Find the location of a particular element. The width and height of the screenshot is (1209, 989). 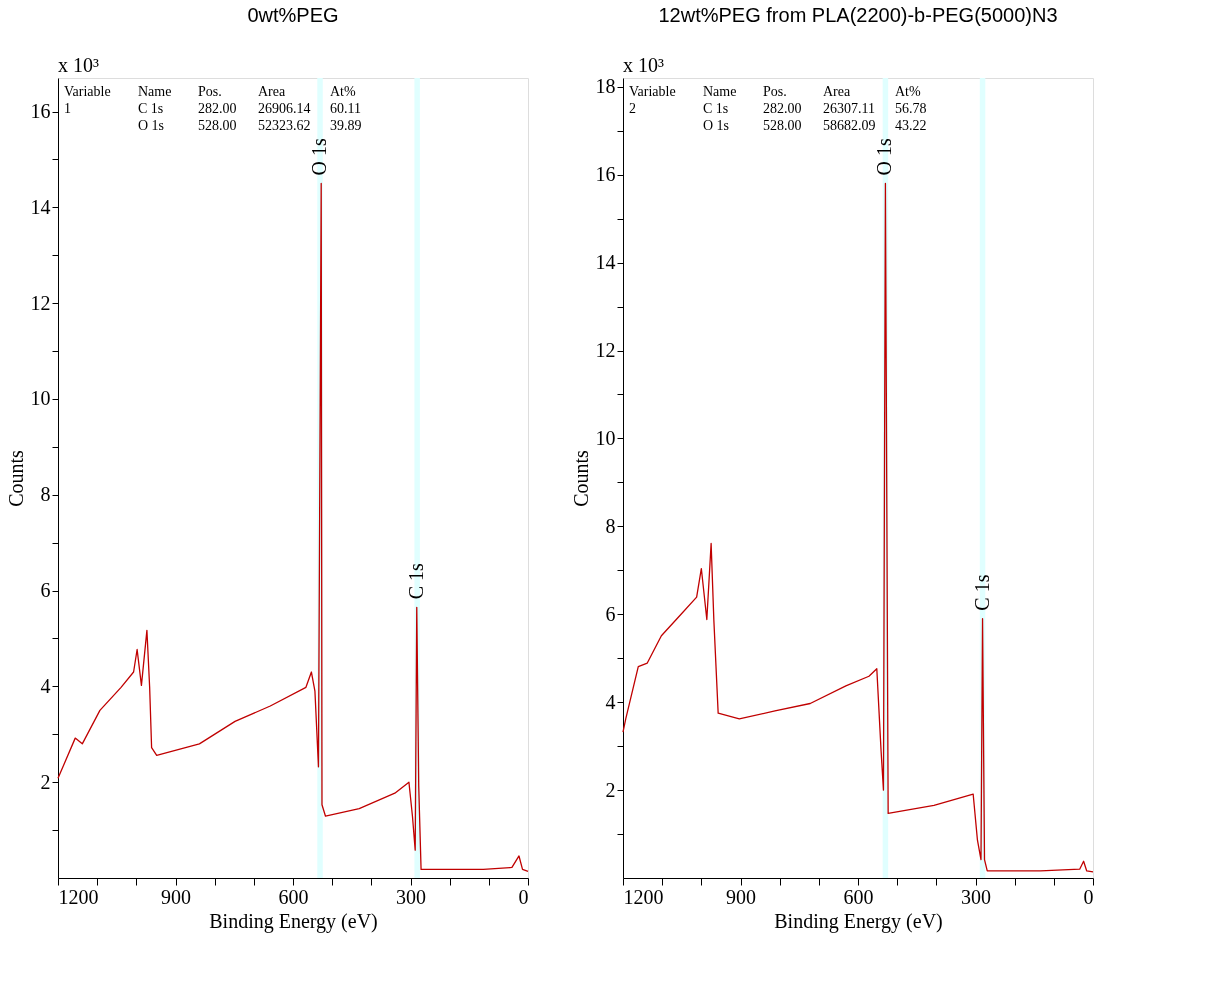

chart-title: 12wt%PEG from PLA(2200)-b-PEG(5000)N3 is located at coordinates (858, 15).